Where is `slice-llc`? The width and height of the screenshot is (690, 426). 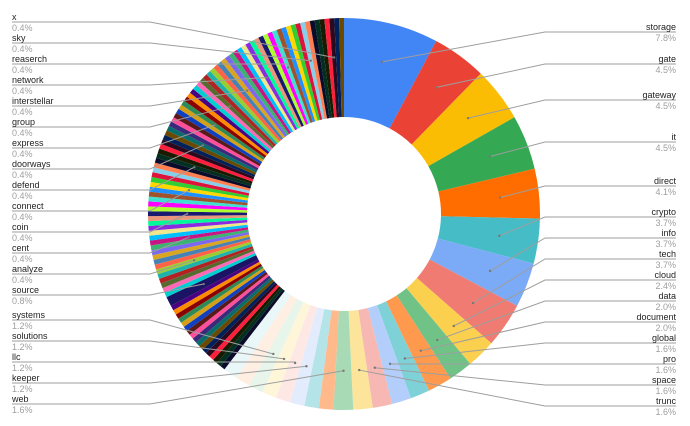 slice-llc is located at coordinates (296, 353).